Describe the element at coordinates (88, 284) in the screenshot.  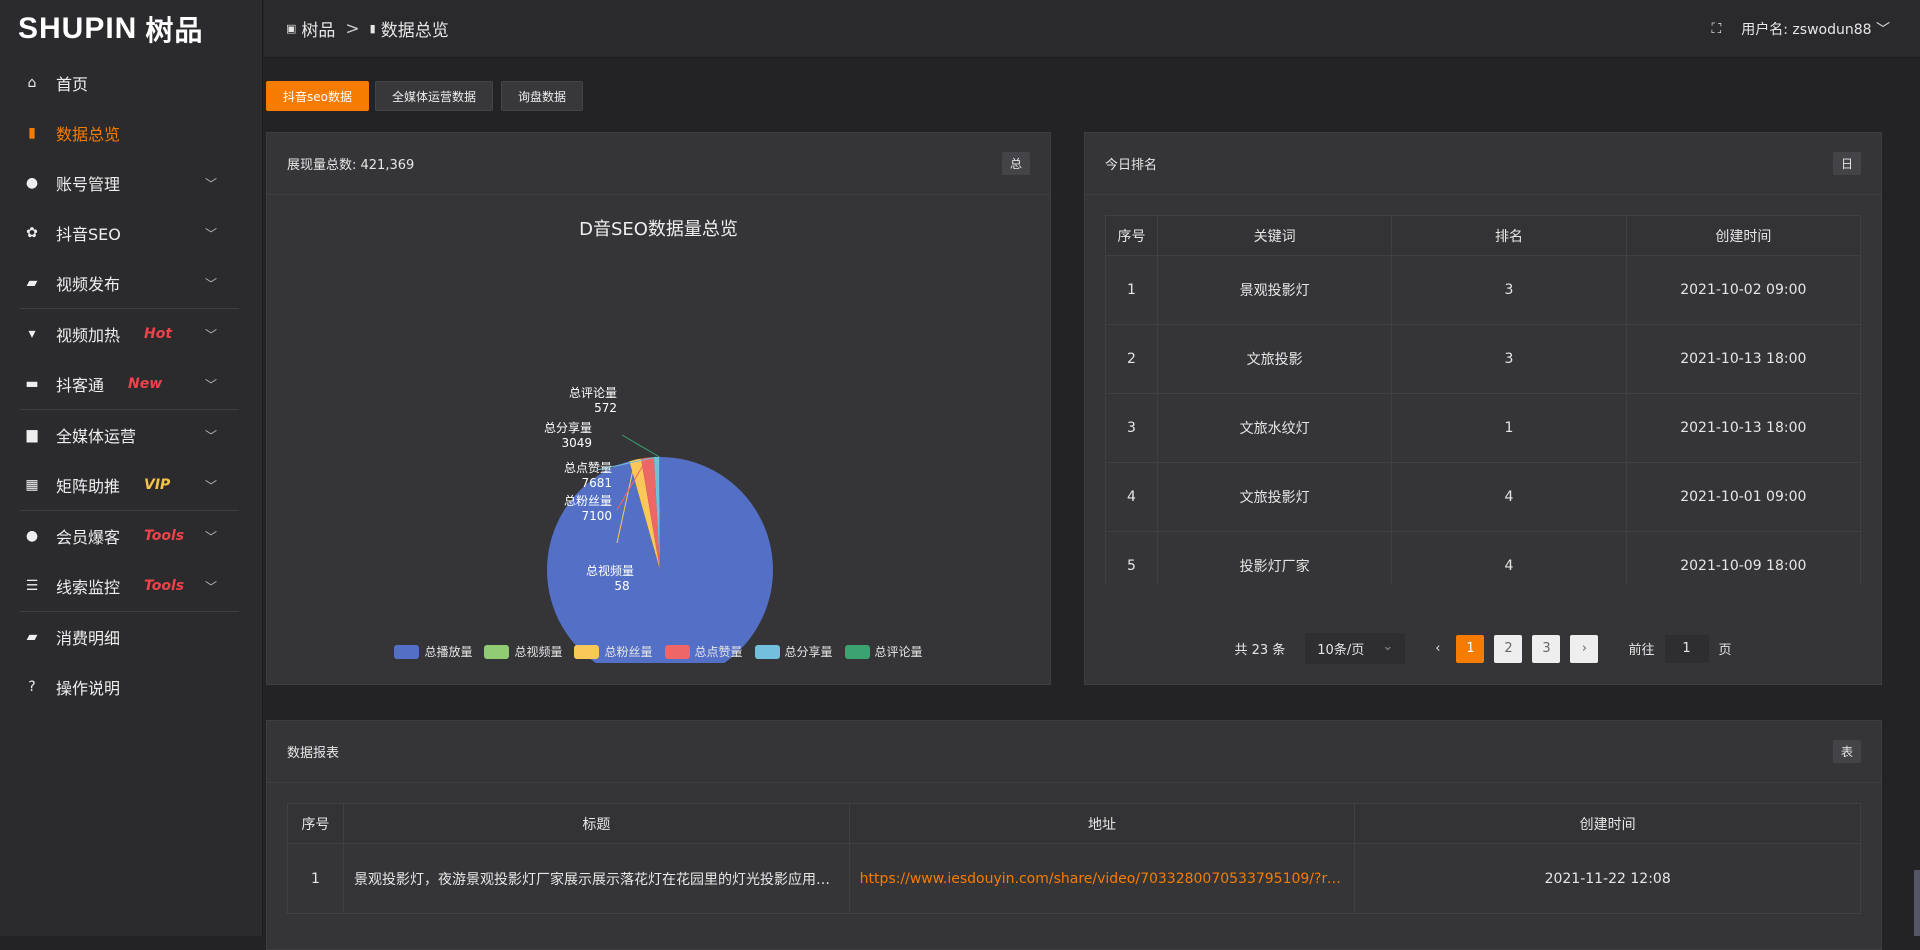
I see `sidebar-item-label: 视频发布` at that location.